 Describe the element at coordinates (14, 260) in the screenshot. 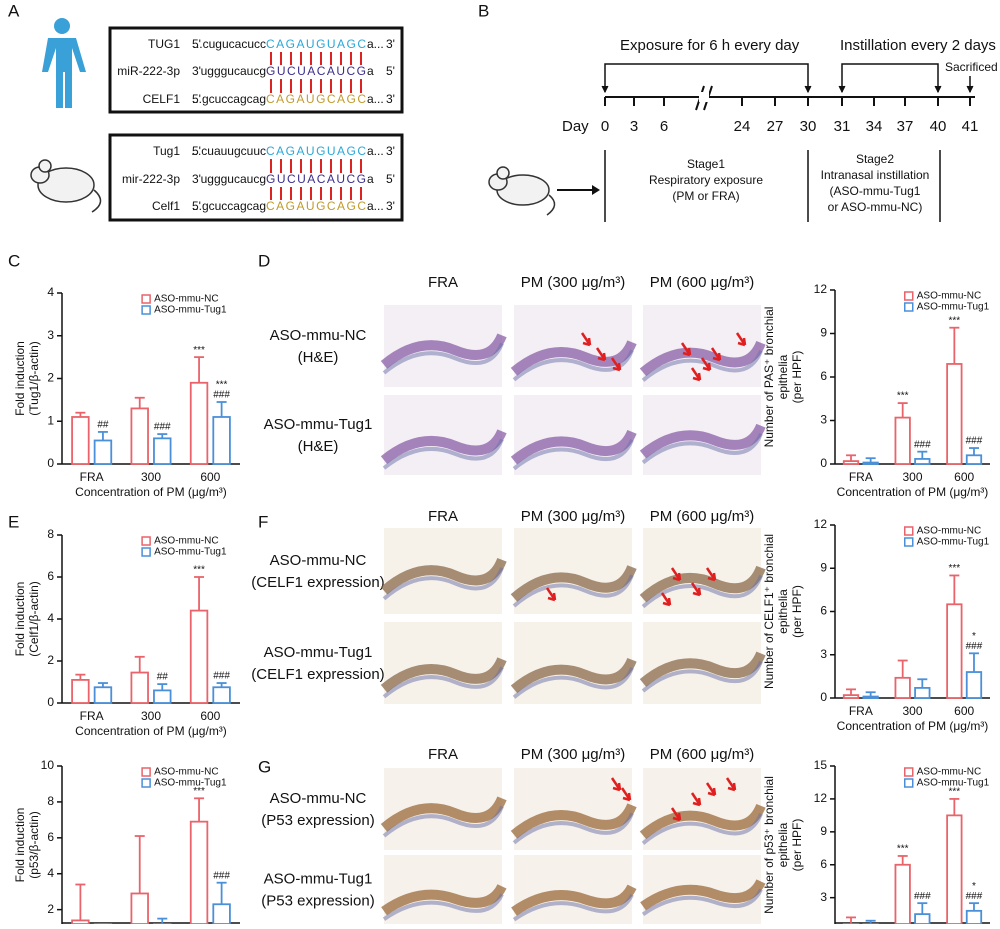

I see `panel-letter: C` at that location.